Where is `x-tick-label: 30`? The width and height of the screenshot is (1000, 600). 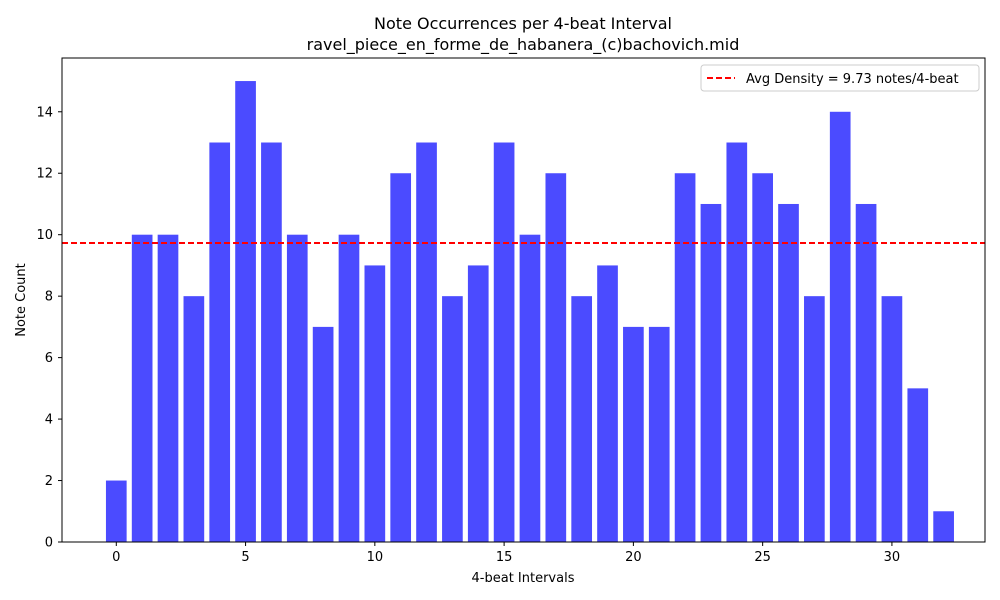 x-tick-label: 30 is located at coordinates (892, 557).